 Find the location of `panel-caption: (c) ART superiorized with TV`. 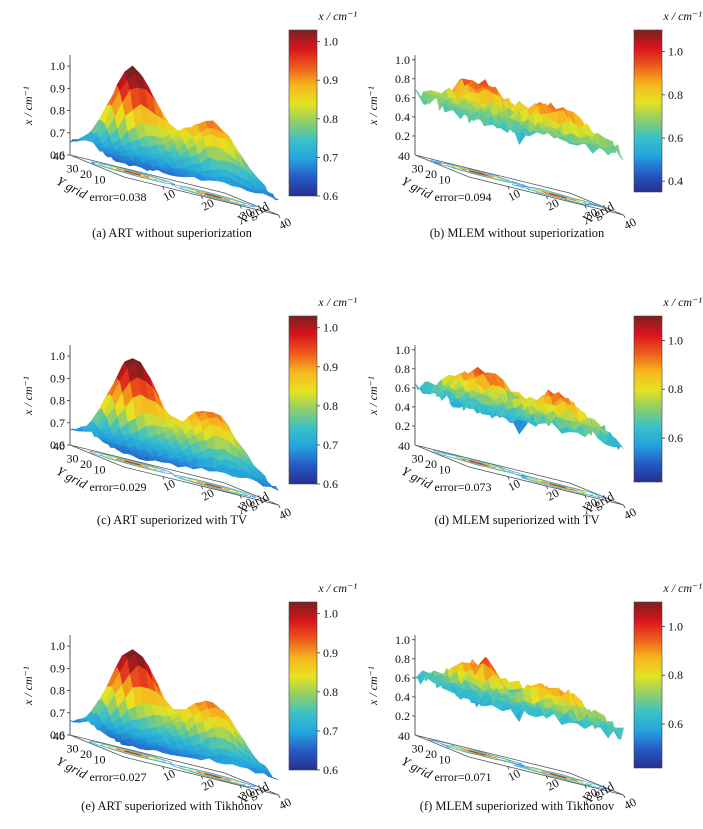

panel-caption: (c) ART superiorized with TV is located at coordinates (172, 520).